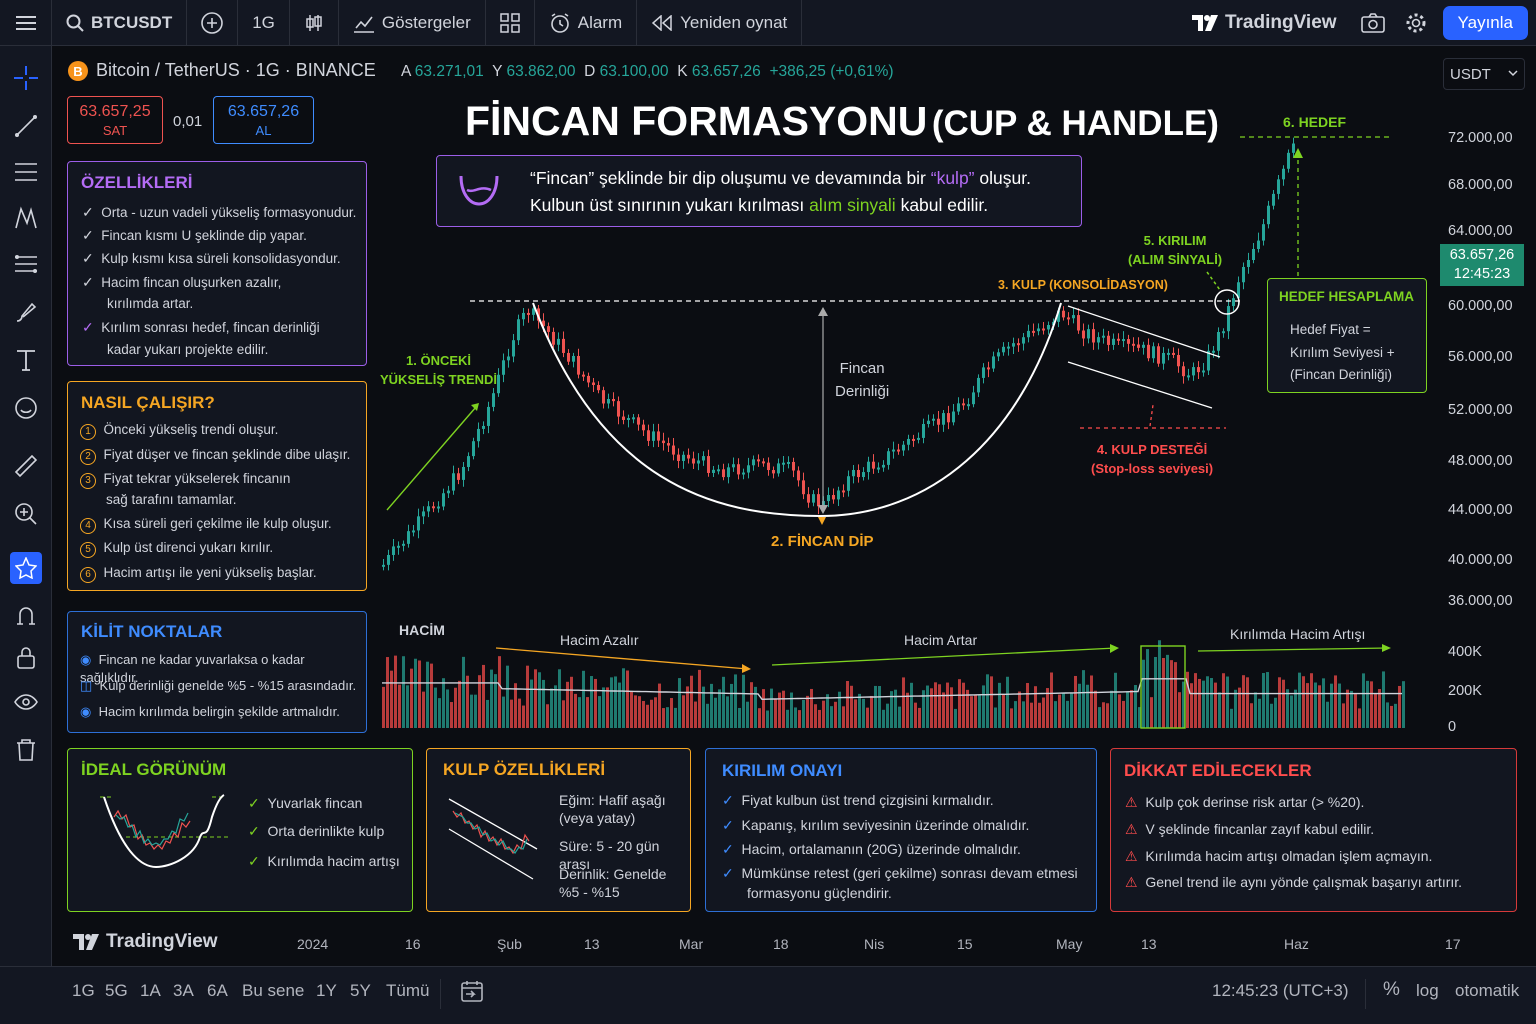  I want to click on magnet-tool, so click(26, 614).